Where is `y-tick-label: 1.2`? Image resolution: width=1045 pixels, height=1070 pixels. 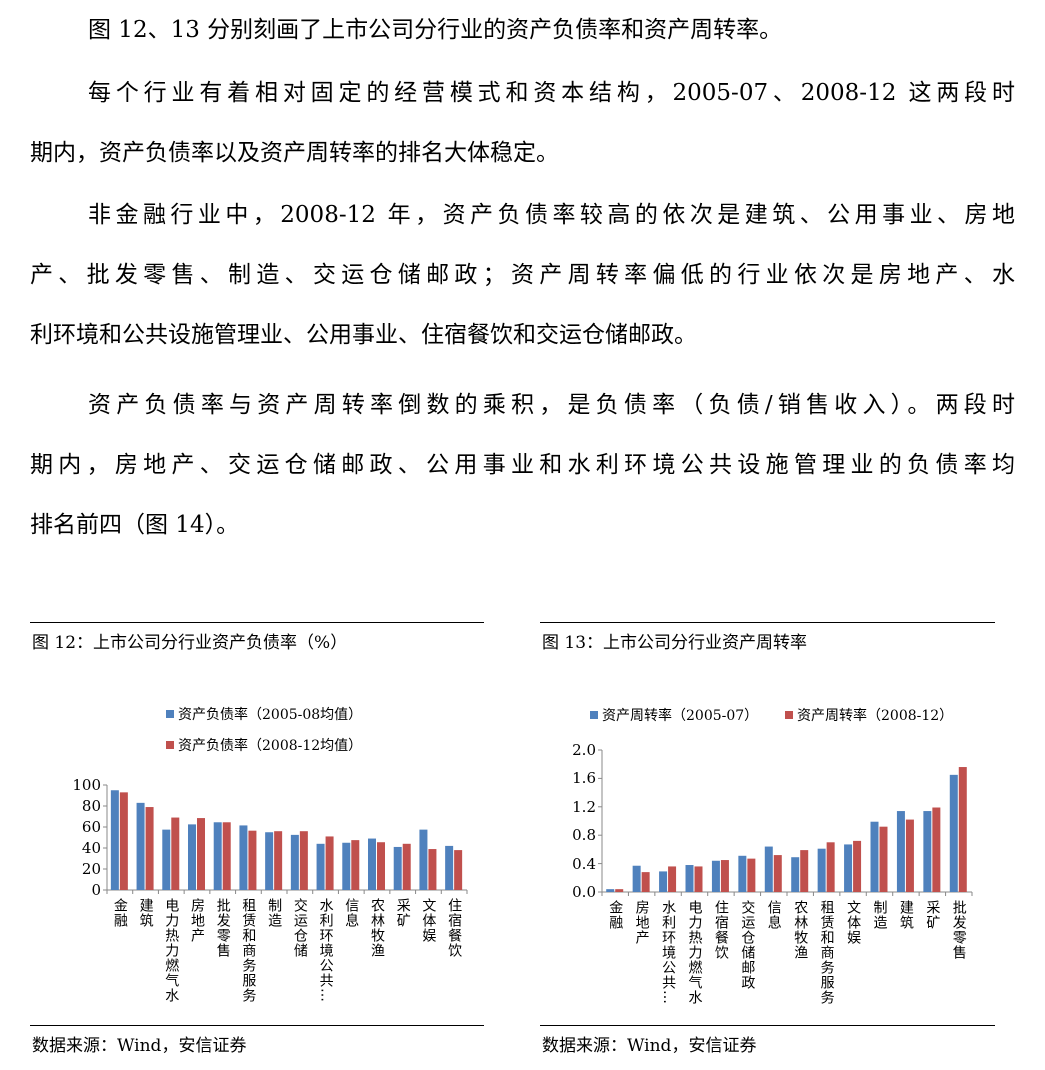
y-tick-label: 1.2 is located at coordinates (584, 806).